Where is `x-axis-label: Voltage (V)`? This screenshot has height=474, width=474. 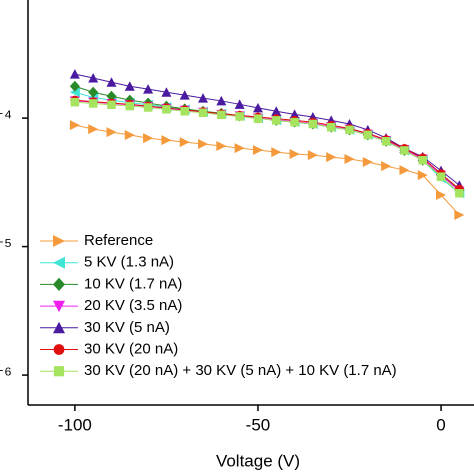 x-axis-label: Voltage (V) is located at coordinates (258, 460).